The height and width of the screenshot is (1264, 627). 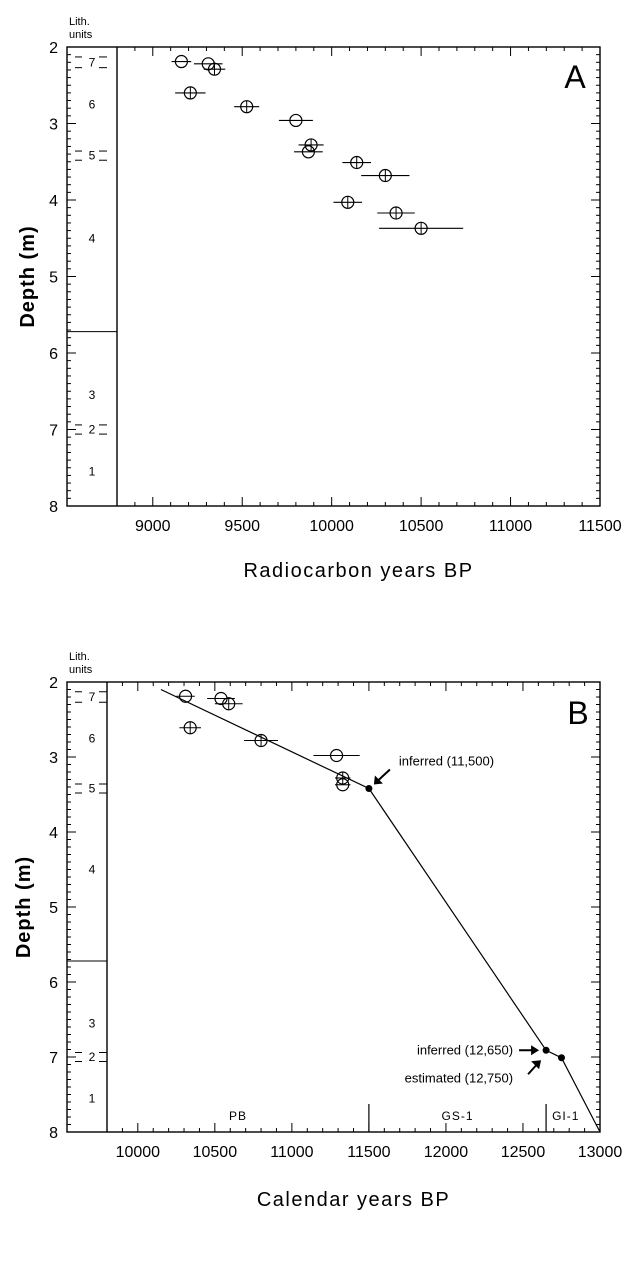 I want to click on x-axis-label: Calendar years BP, so click(x=353, y=1200).